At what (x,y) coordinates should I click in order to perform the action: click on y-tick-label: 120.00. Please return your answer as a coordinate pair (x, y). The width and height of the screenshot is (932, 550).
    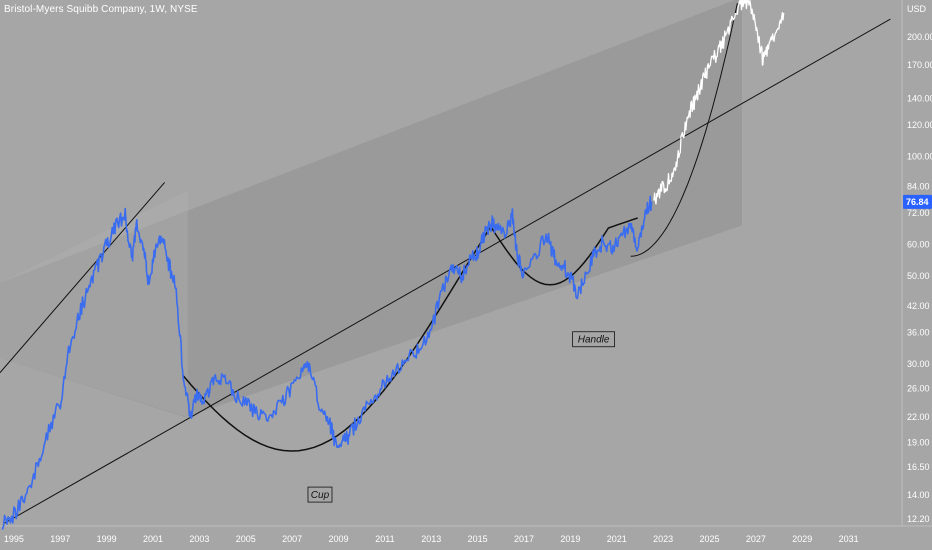
    Looking at the image, I should click on (919, 125).